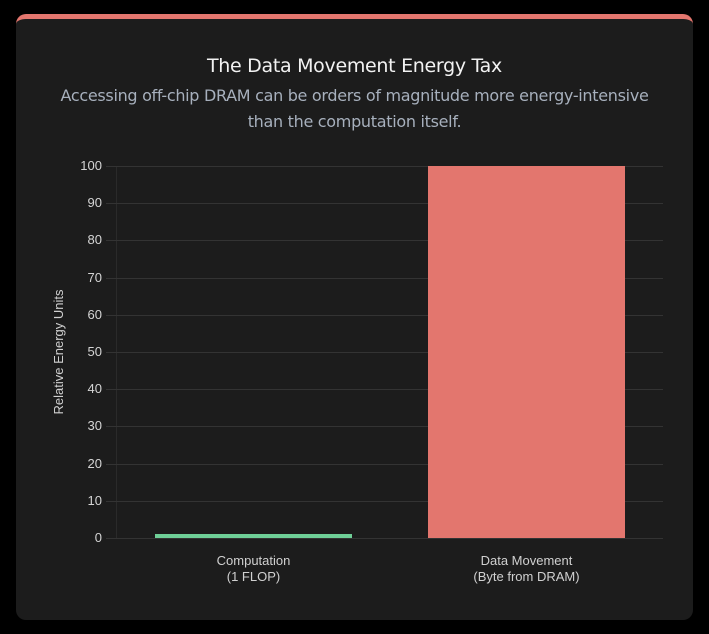  Describe the element at coordinates (94, 426) in the screenshot. I see `y-tick-label: 30` at that location.